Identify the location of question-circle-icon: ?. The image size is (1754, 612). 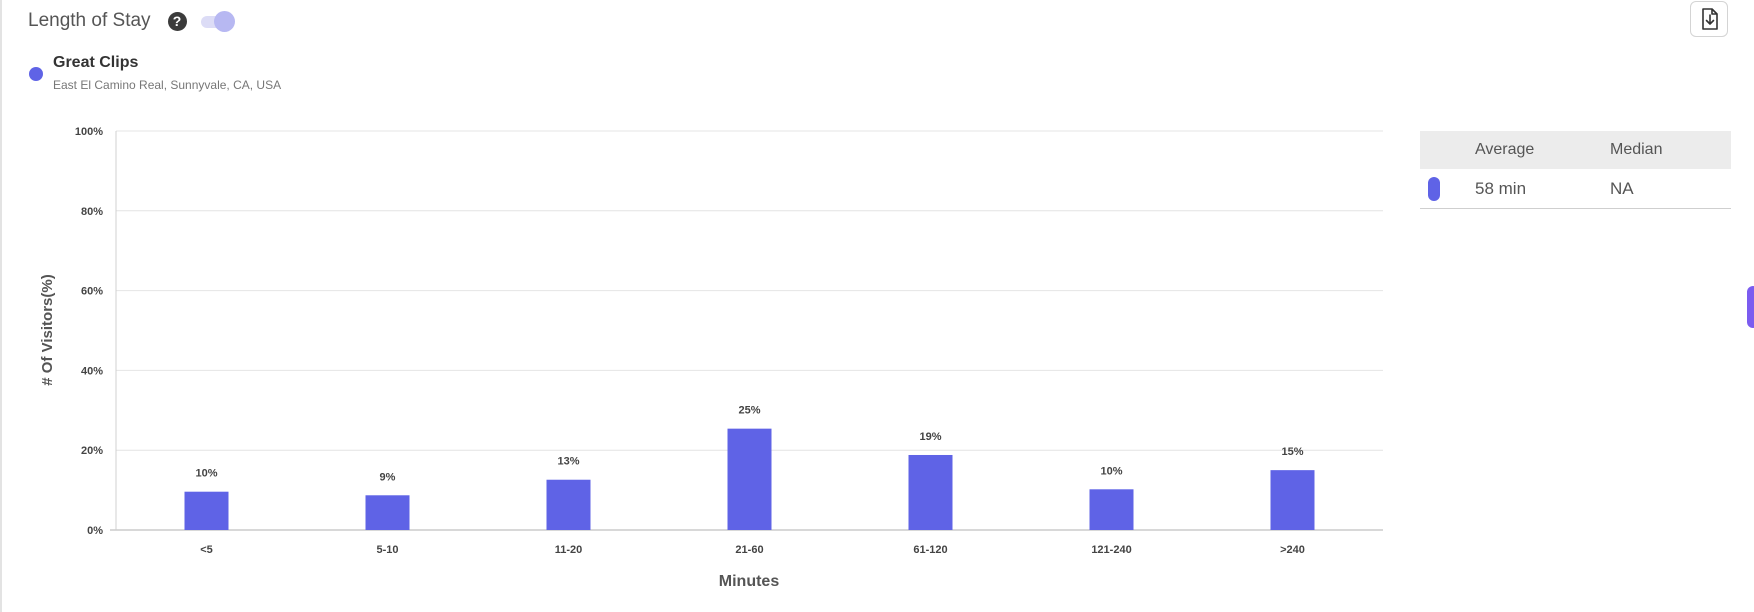
(177, 21).